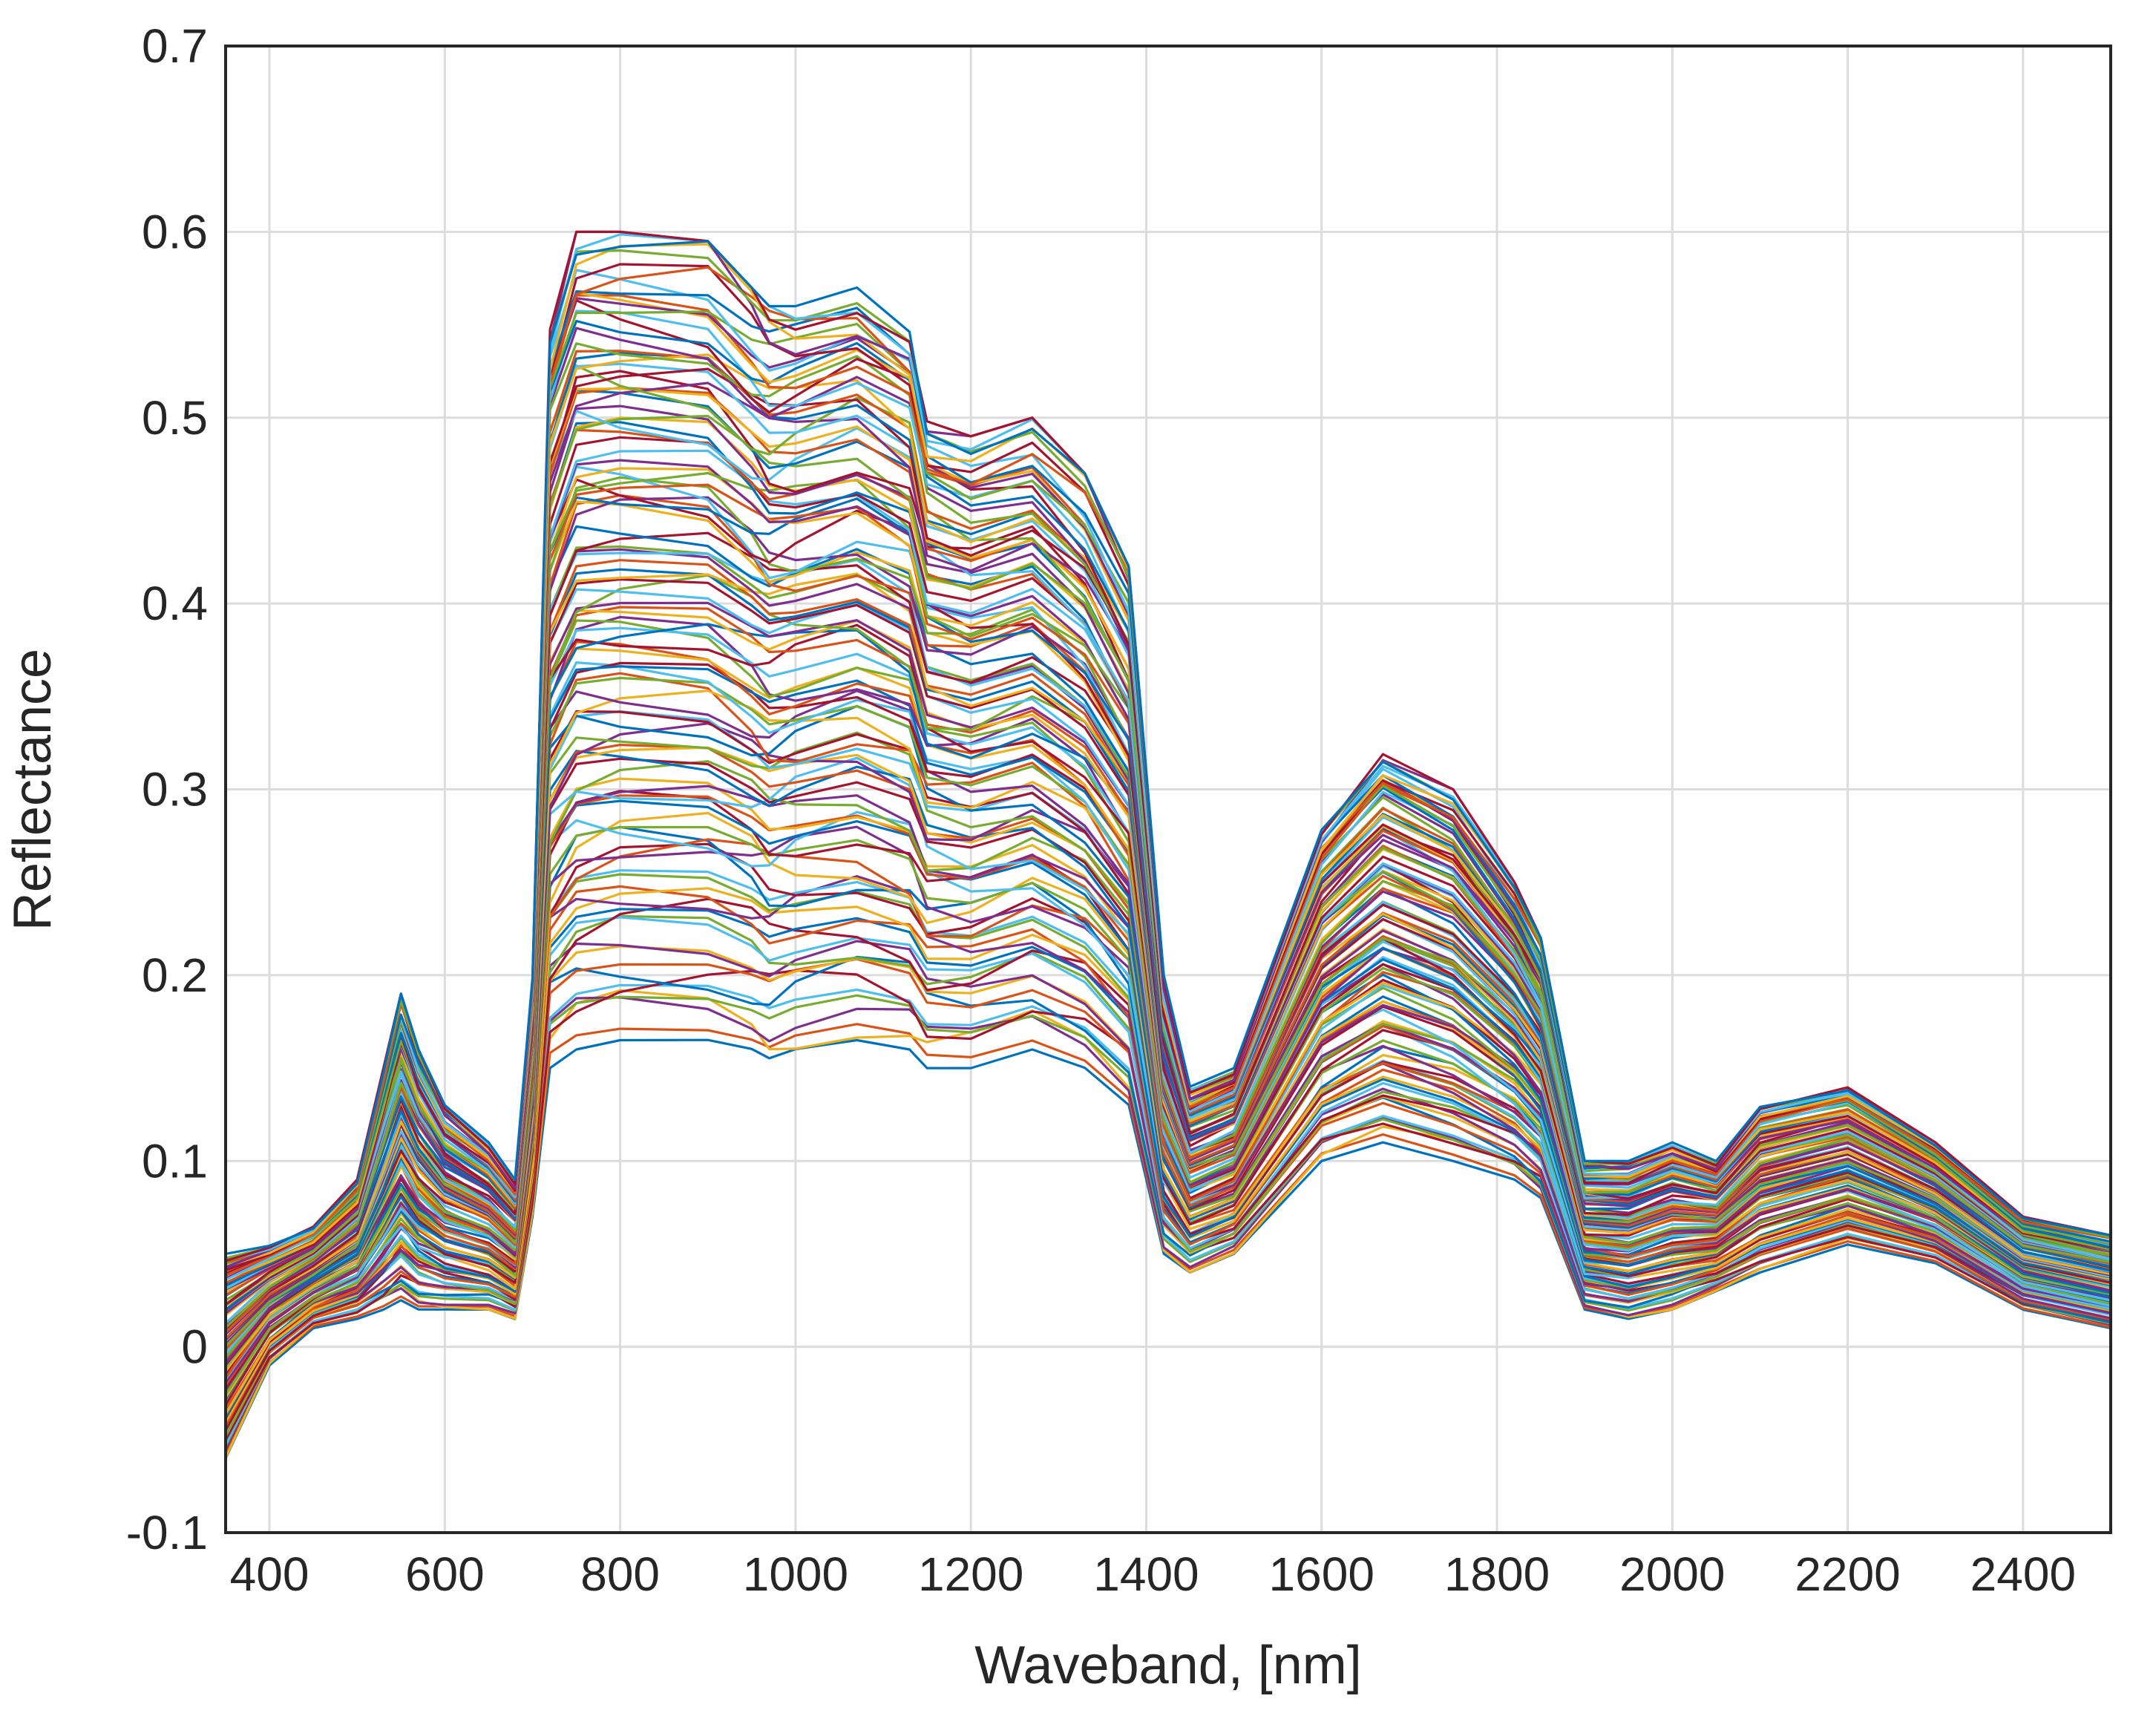 This screenshot has height=1736, width=2130. Describe the element at coordinates (167, 1532) in the screenshot. I see `y-tick-label: -0.1` at that location.